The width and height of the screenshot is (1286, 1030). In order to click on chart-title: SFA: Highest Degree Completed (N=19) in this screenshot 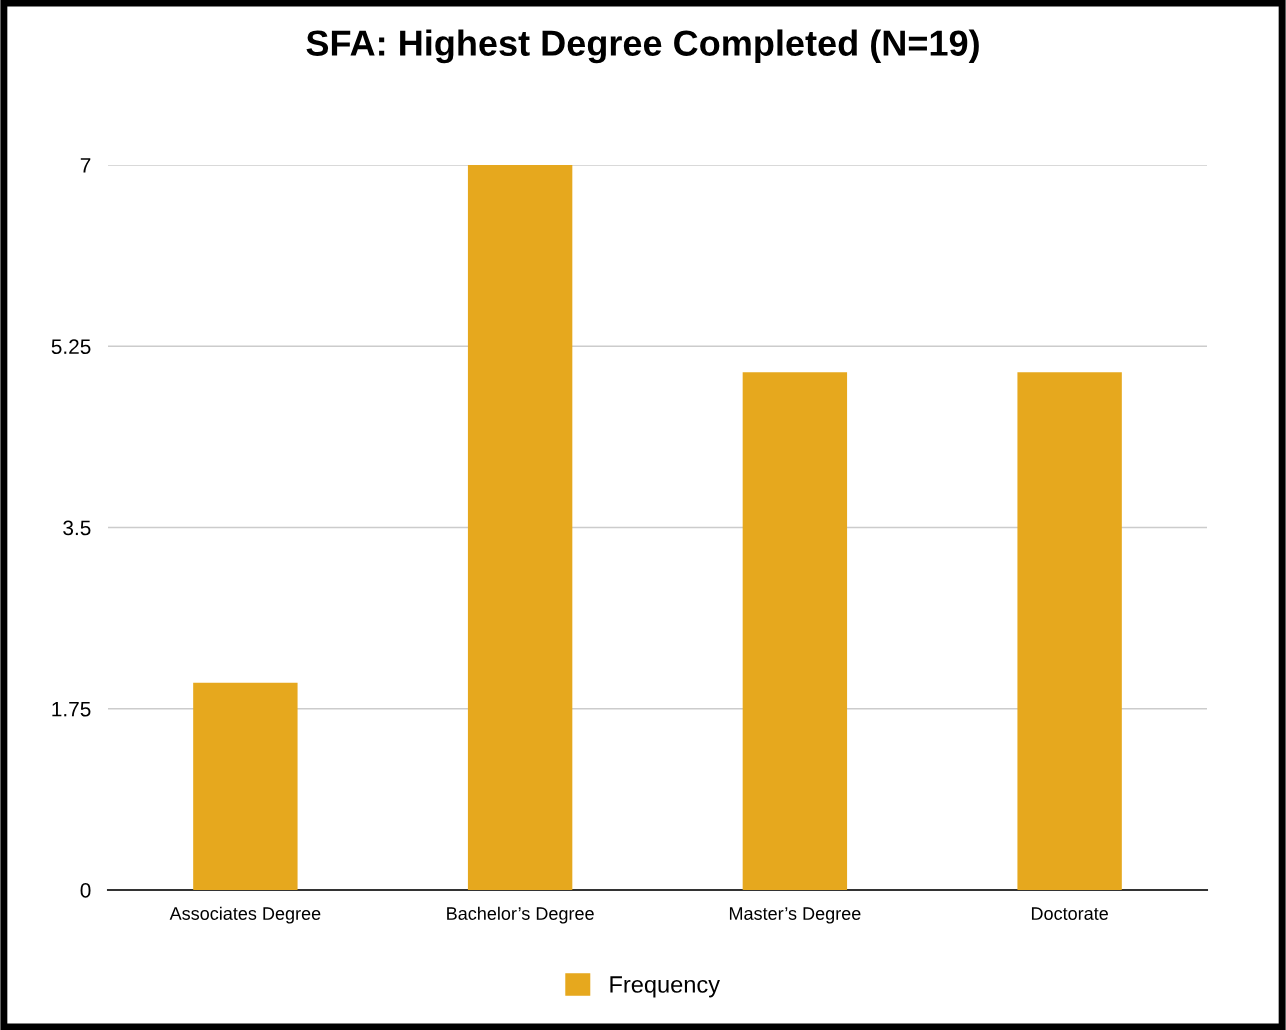, I will do `click(642, 46)`.